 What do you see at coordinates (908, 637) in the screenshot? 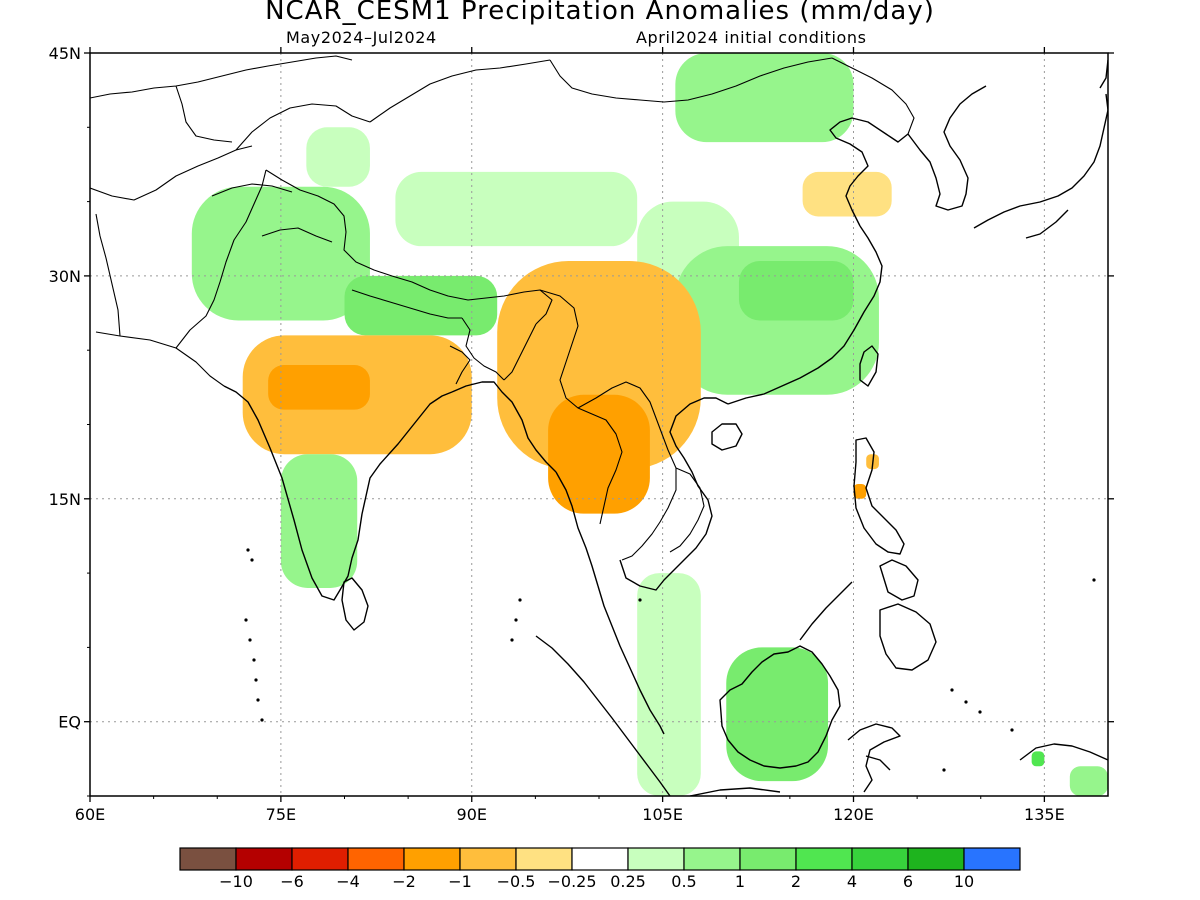
I see `mindanao-coastline` at bounding box center [908, 637].